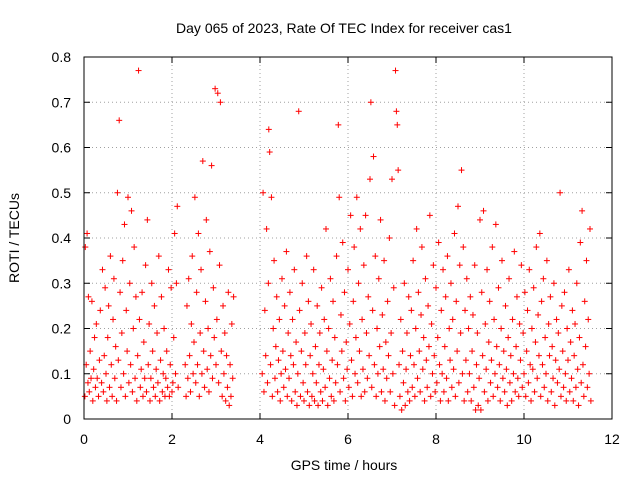 The width and height of the screenshot is (640, 480). Describe the element at coordinates (62, 148) in the screenshot. I see `y-tick-label: 0.6` at that location.